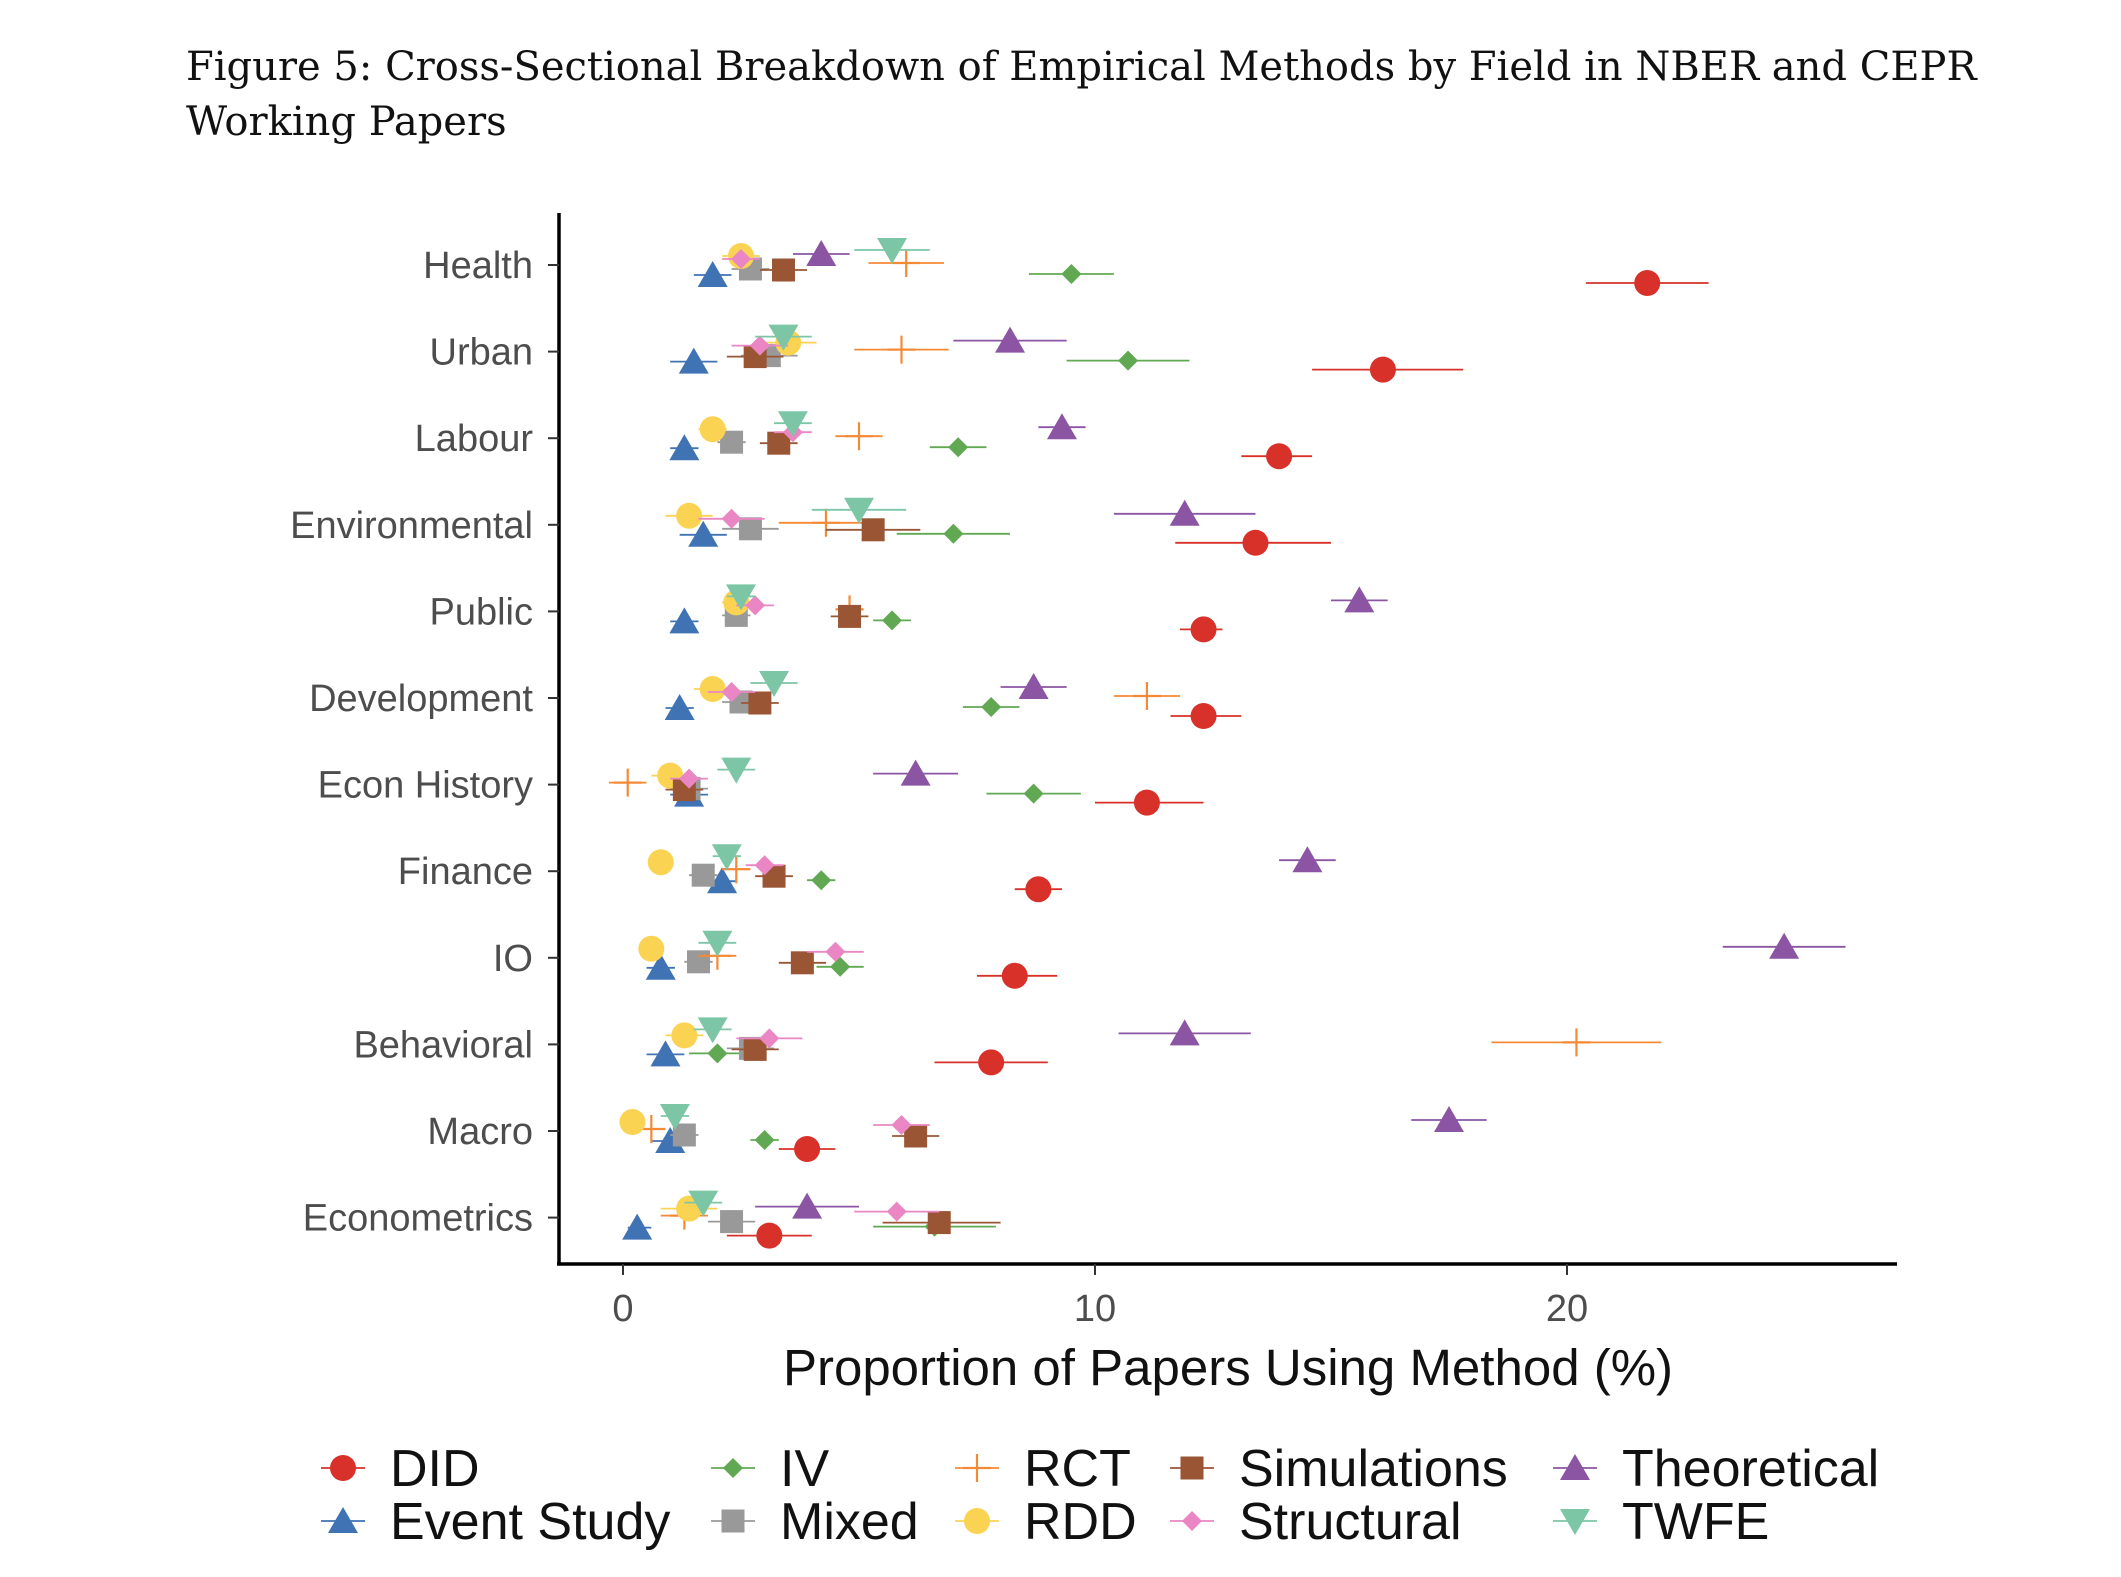  Describe the element at coordinates (1100, 1297) in the screenshot. I see `x-axis: 0 10 20` at that location.